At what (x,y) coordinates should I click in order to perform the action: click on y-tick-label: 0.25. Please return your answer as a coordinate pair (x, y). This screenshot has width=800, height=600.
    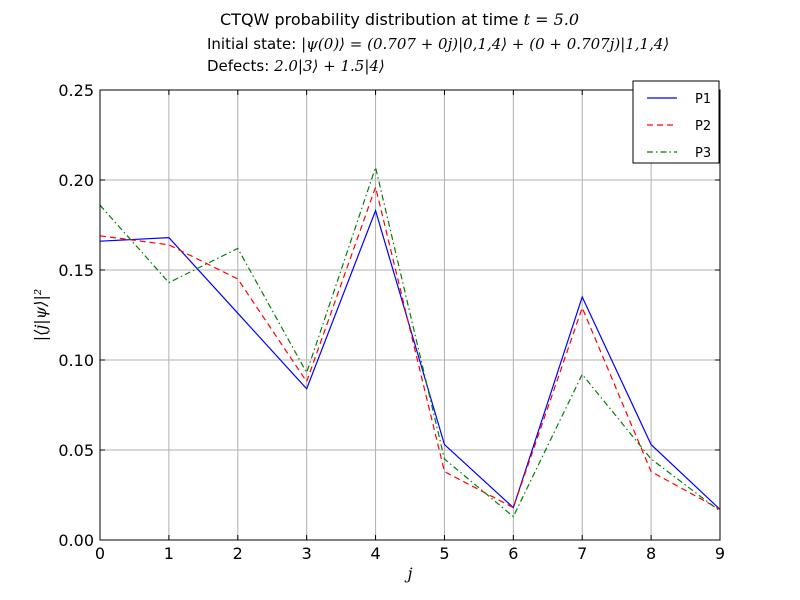
    Looking at the image, I should click on (76, 90).